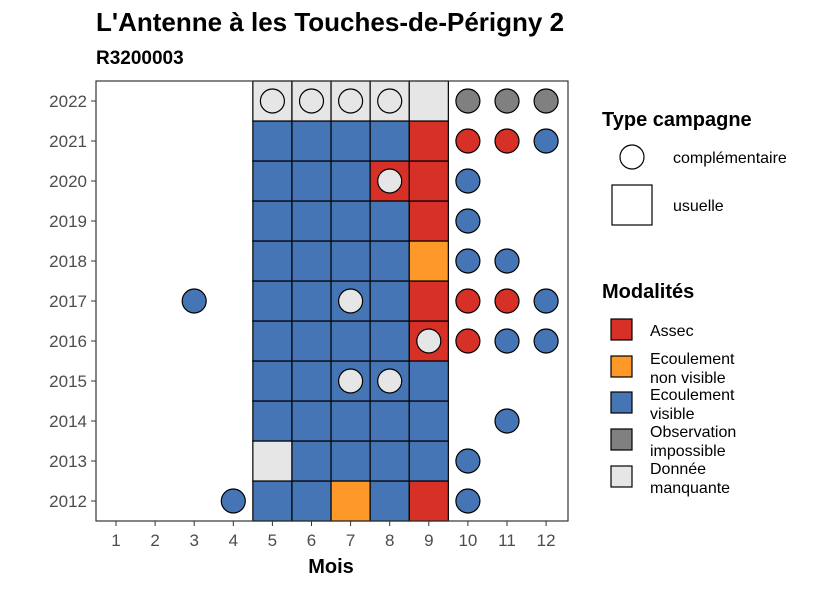 Image resolution: width=826 pixels, height=590 pixels. I want to click on y-tick-label-2018: 2018, so click(68, 261).